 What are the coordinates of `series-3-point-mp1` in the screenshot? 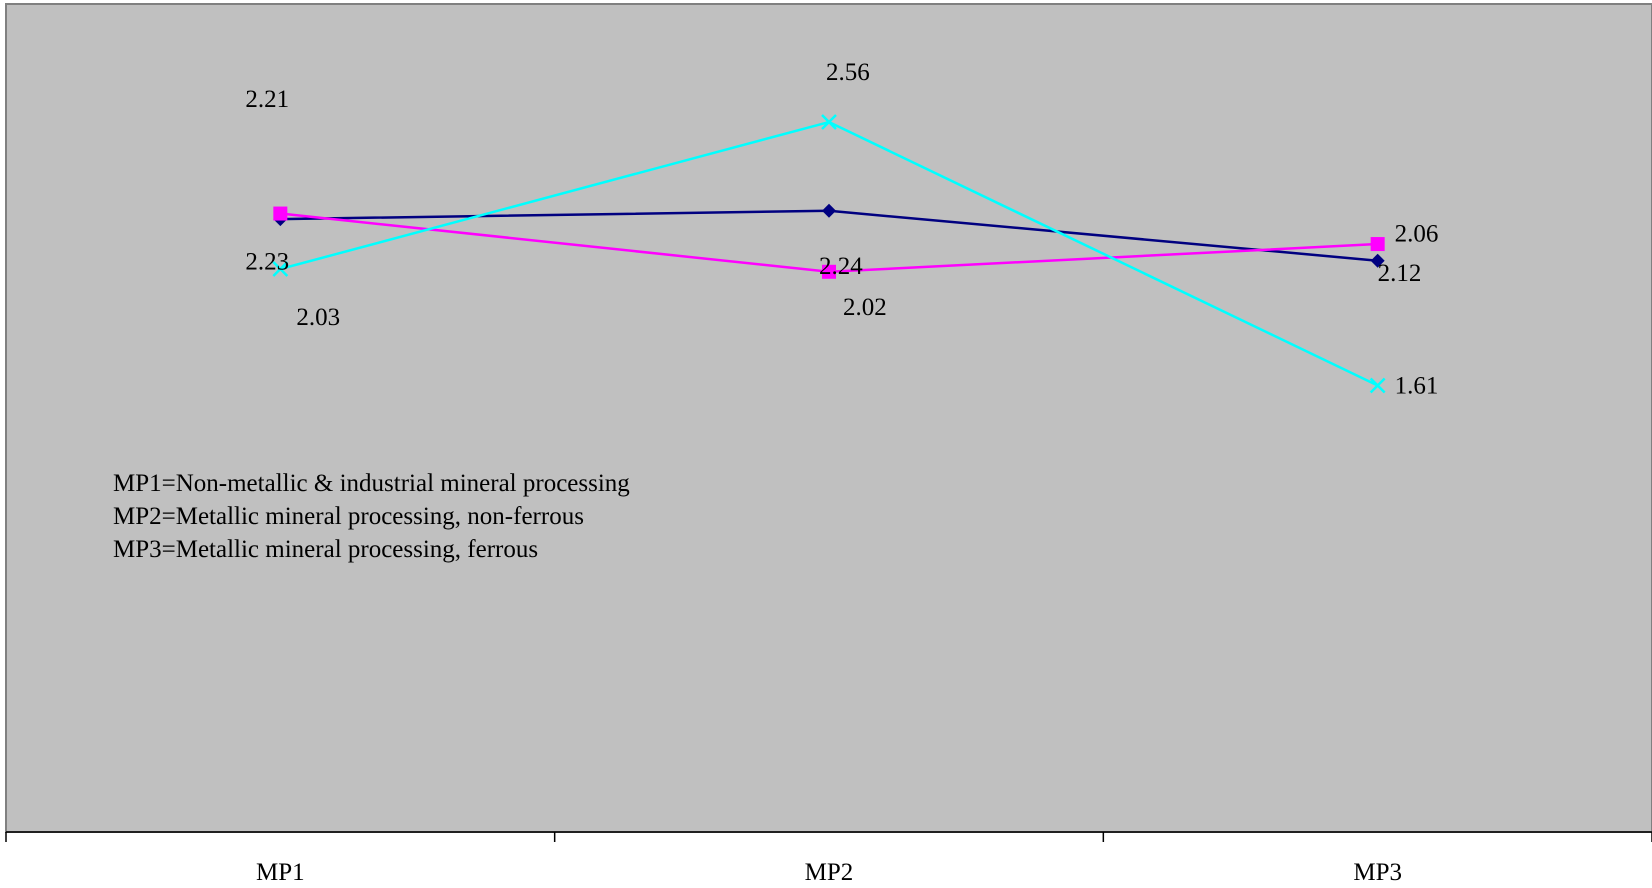 It's located at (280, 269).